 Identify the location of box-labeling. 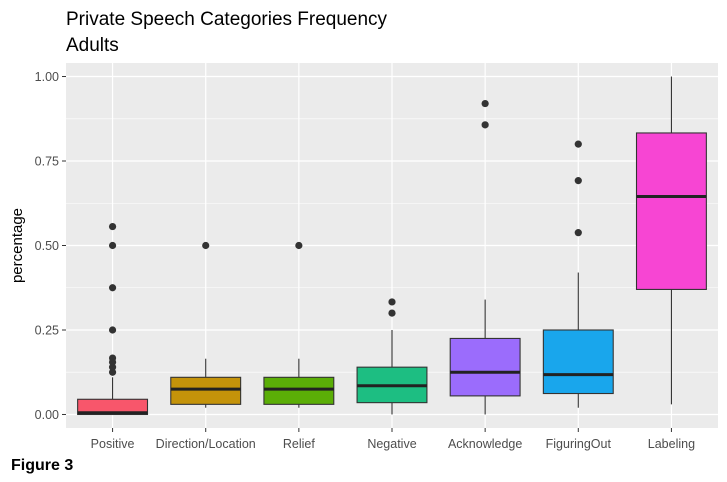
(671, 240).